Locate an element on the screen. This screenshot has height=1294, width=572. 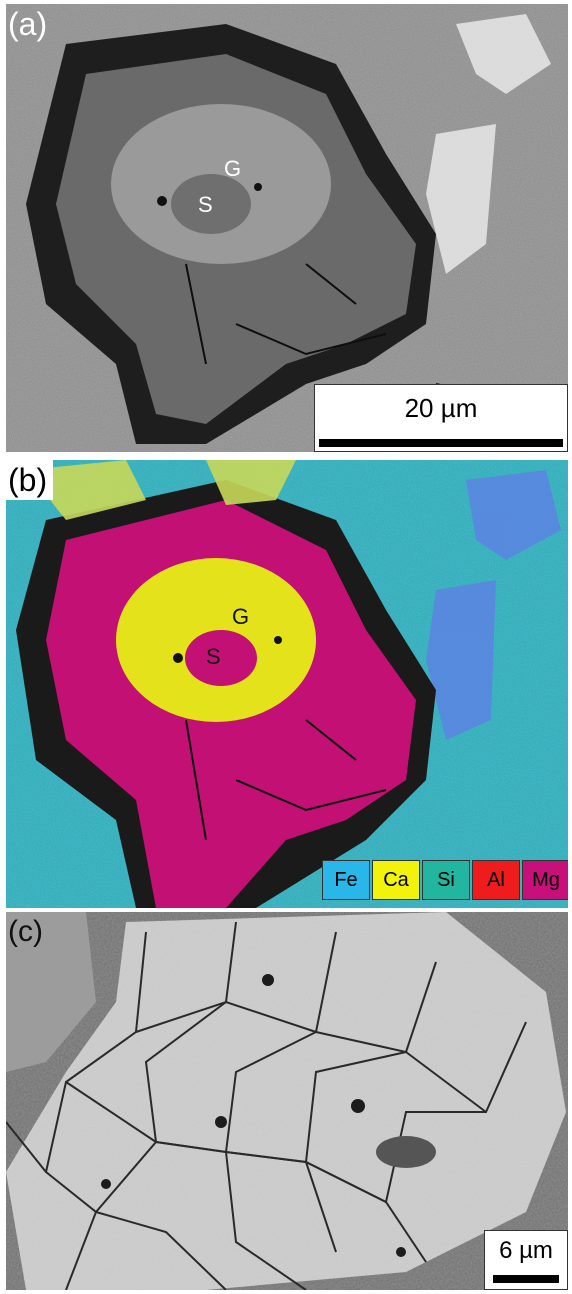
legend-label-si: Si is located at coordinates (446, 879).